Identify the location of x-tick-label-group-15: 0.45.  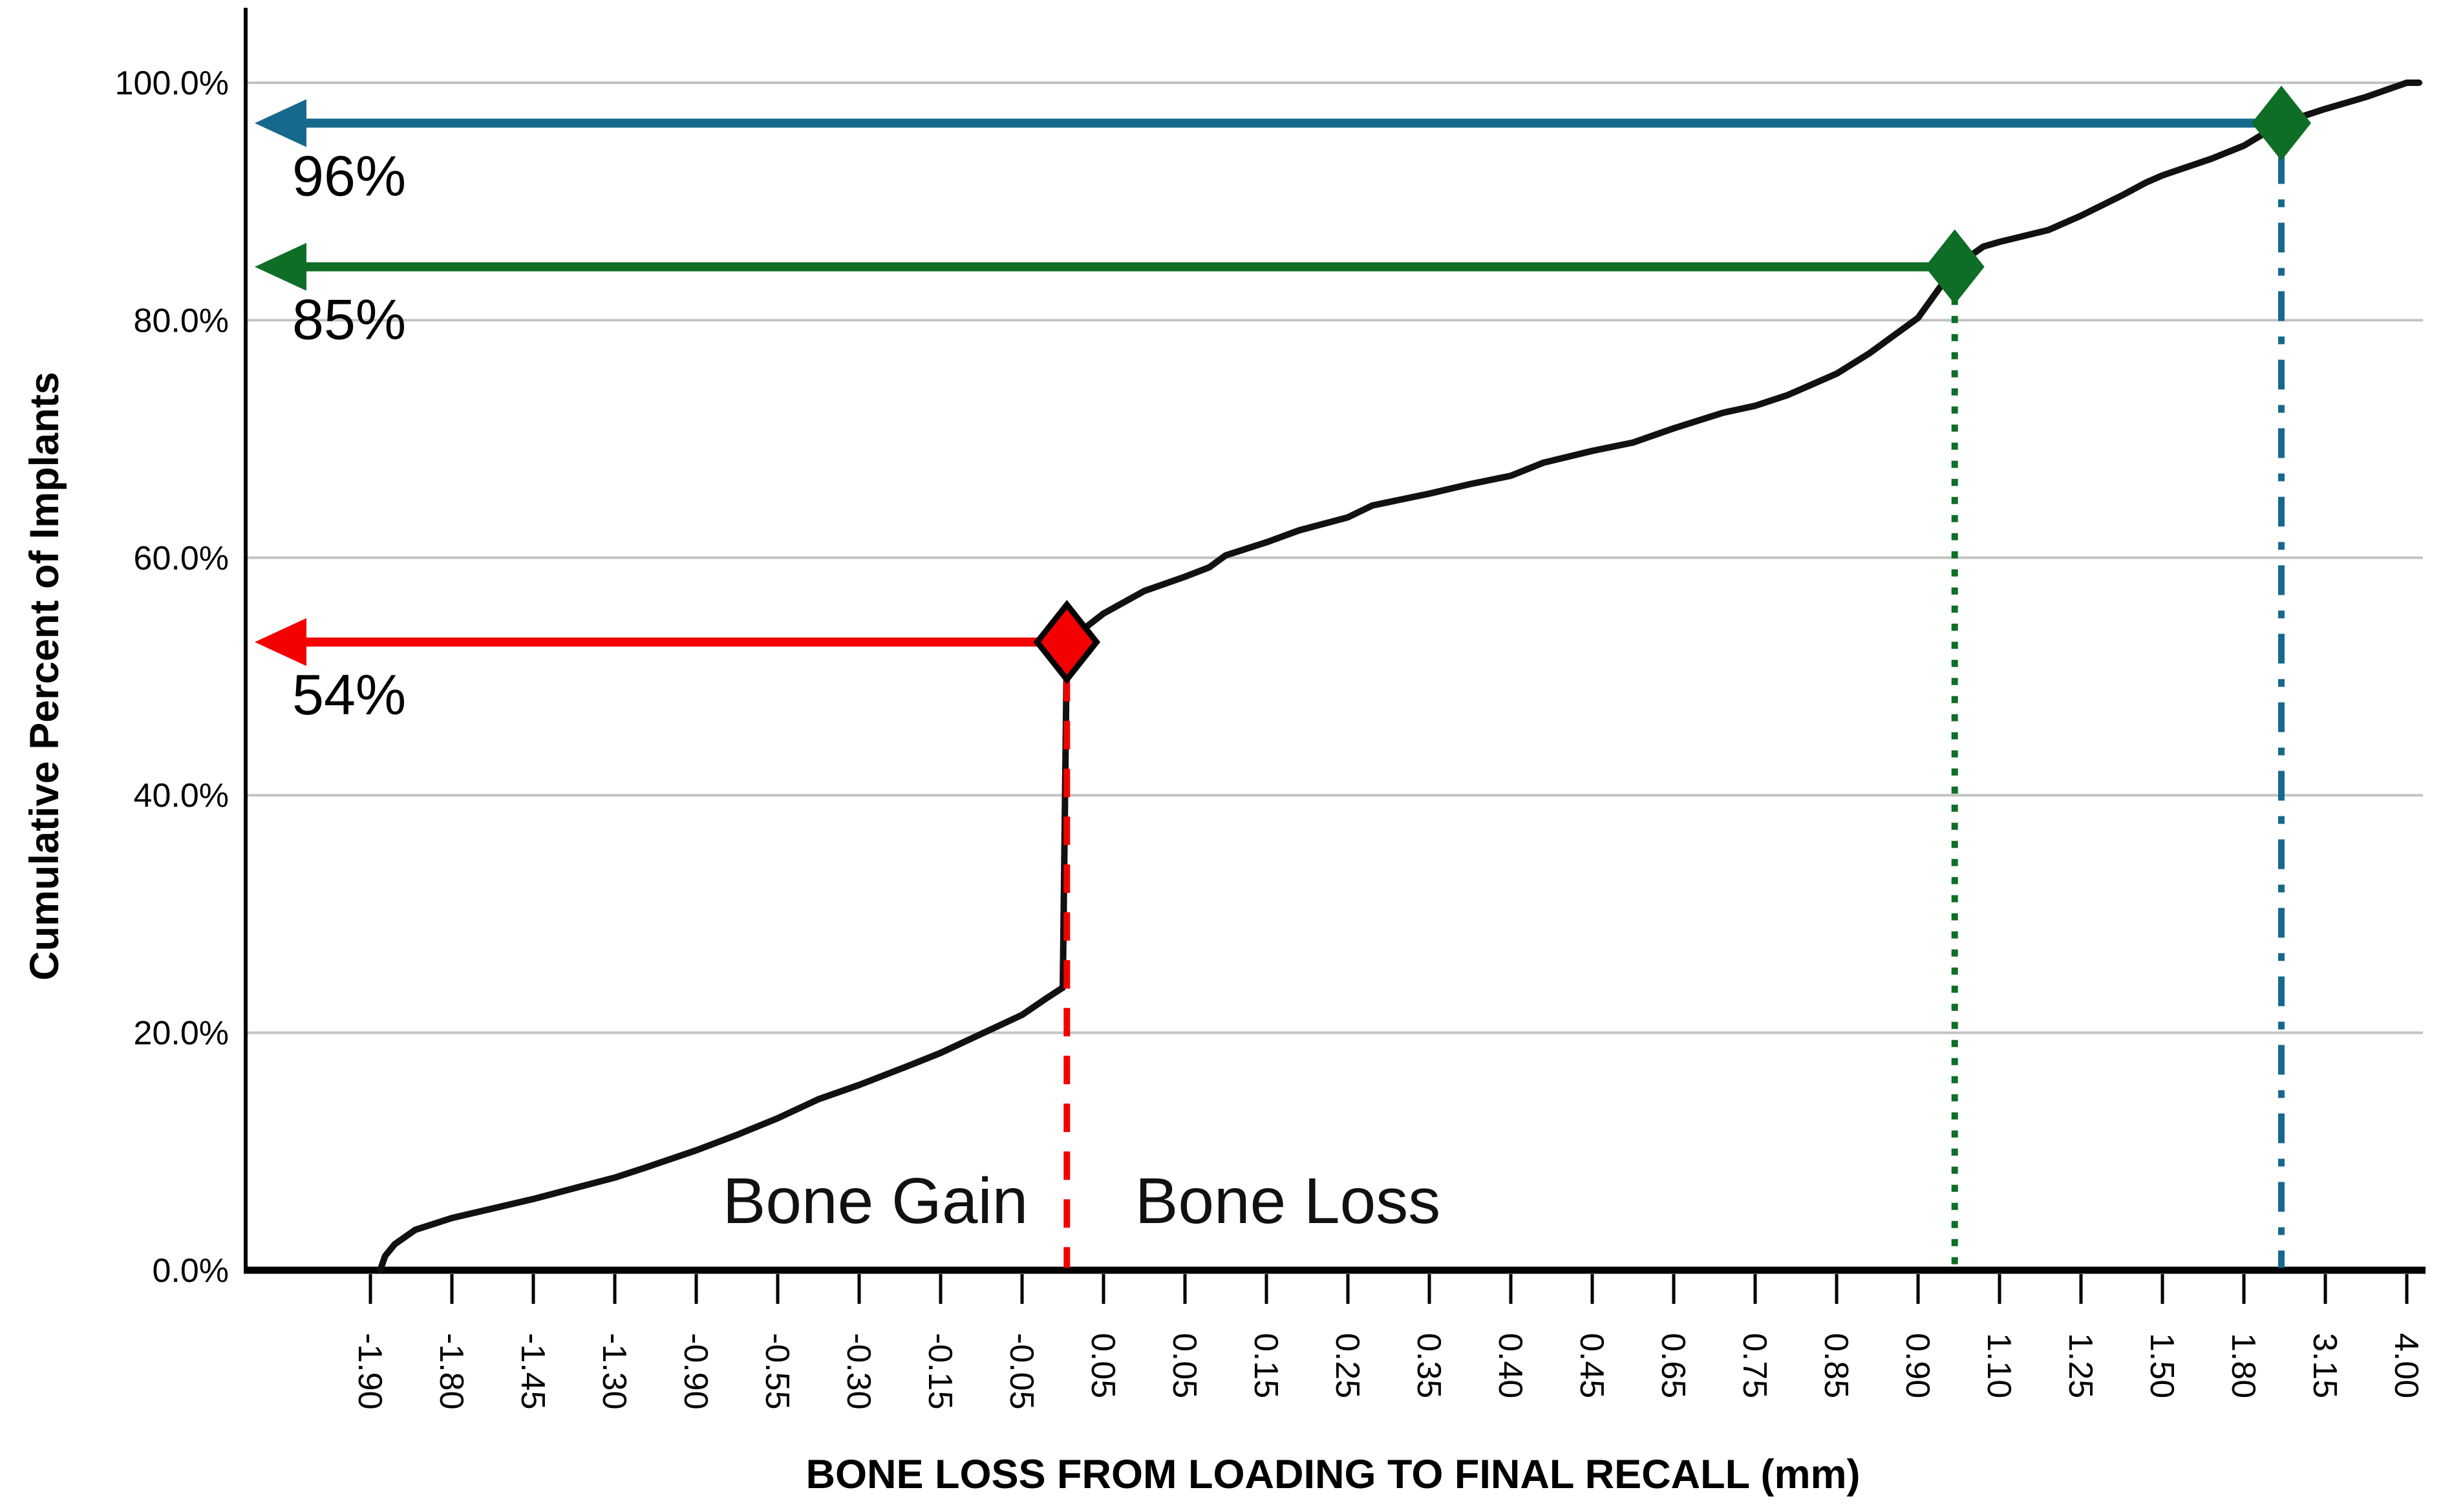
(1591, 1365).